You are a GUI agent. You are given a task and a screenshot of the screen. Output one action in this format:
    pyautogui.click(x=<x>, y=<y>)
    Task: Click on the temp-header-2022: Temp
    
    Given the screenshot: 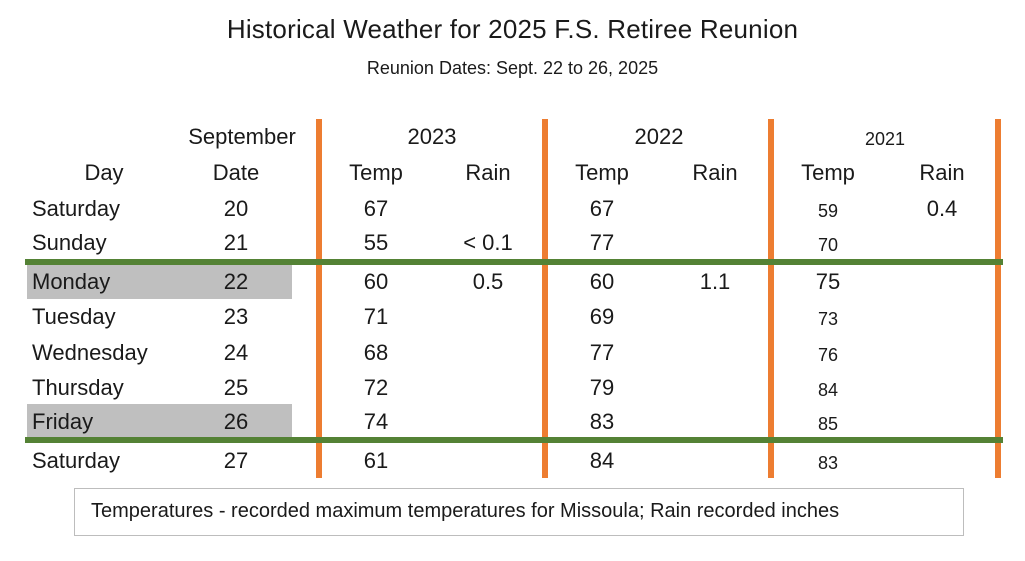 What is the action you would take?
    pyautogui.click(x=602, y=172)
    